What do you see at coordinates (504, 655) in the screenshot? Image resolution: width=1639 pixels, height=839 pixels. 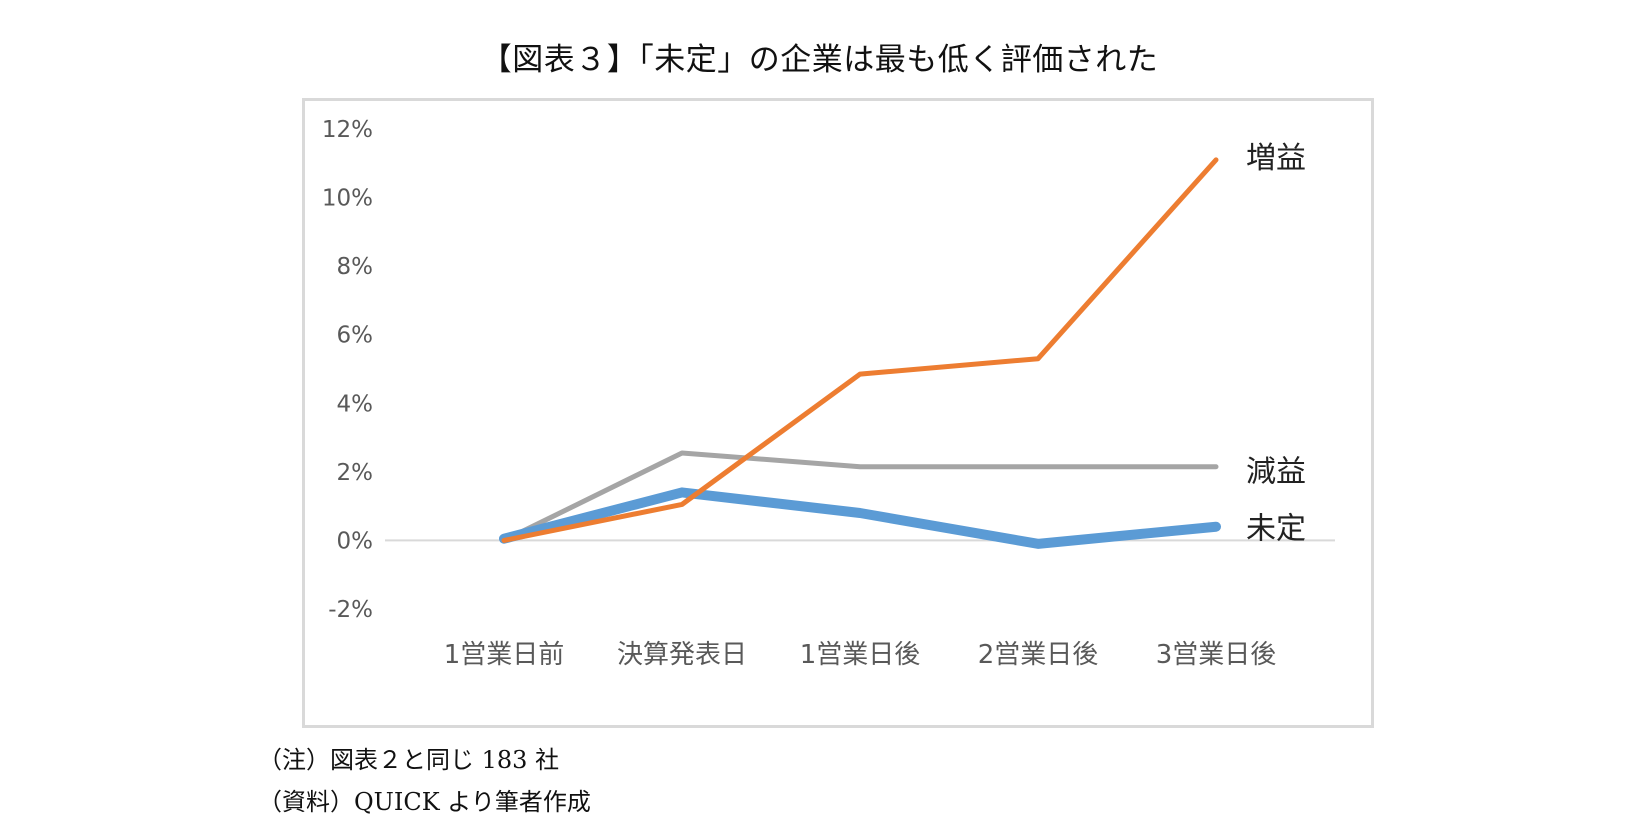 I see `x-tick-label: 1営業日前` at bounding box center [504, 655].